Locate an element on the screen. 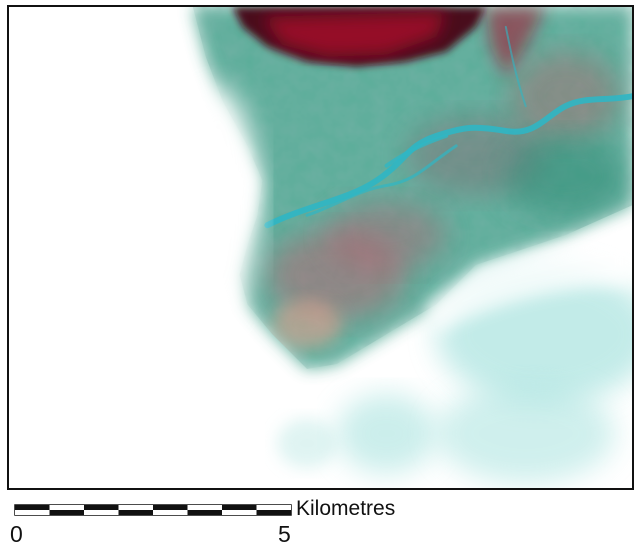 The image size is (638, 549). dense-vegetation-area is located at coordinates (389, 42).